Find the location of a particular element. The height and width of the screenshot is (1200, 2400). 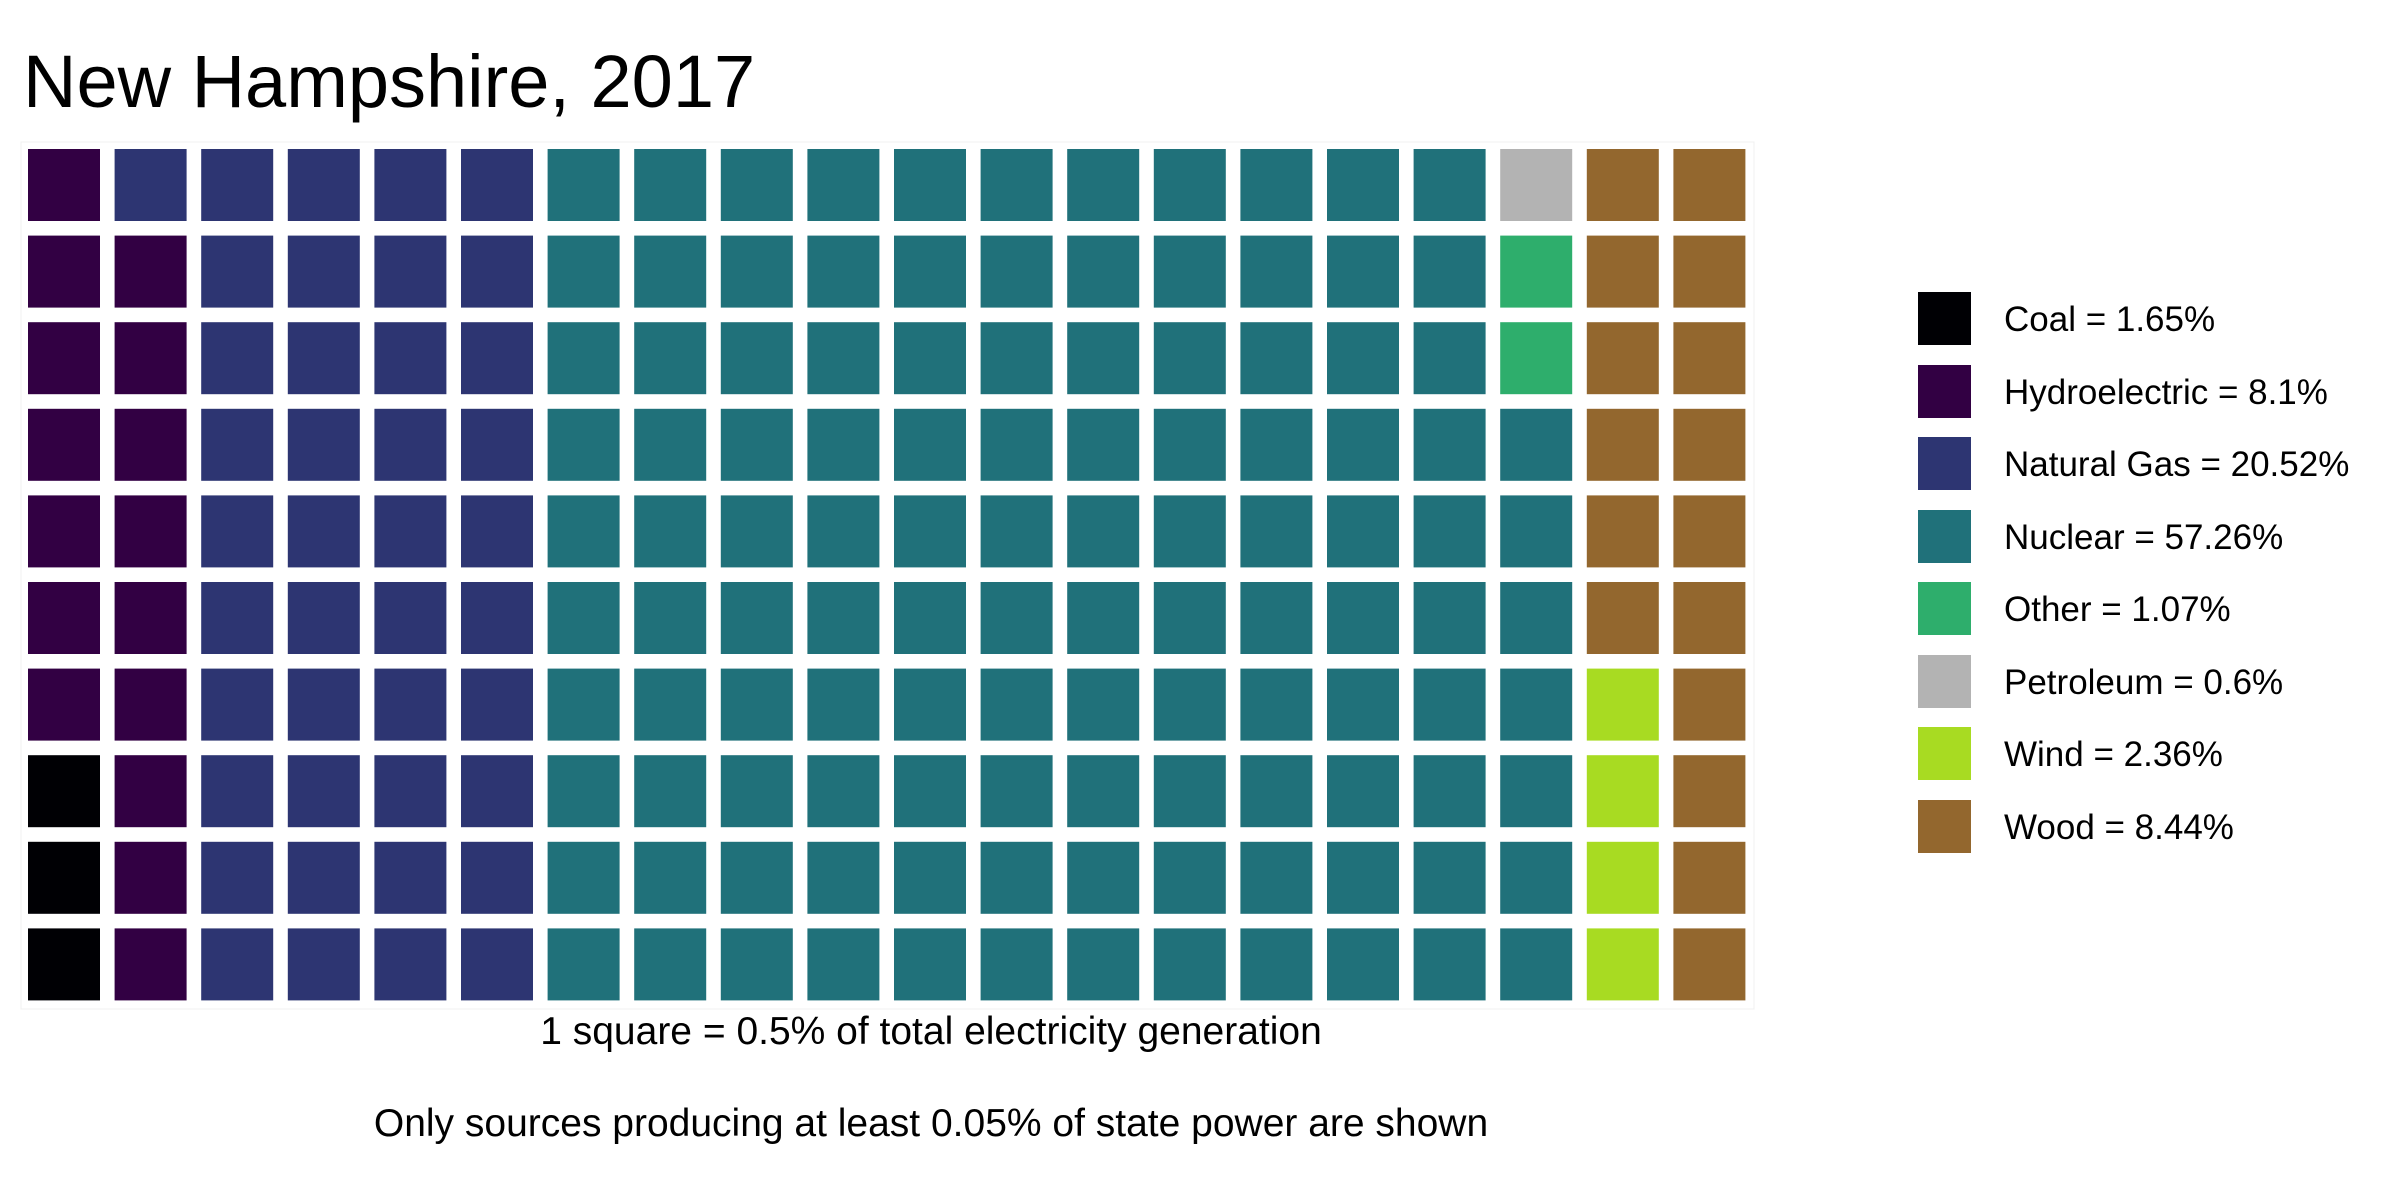

legend-label: Nuclear = 57.26% is located at coordinates (2144, 537).